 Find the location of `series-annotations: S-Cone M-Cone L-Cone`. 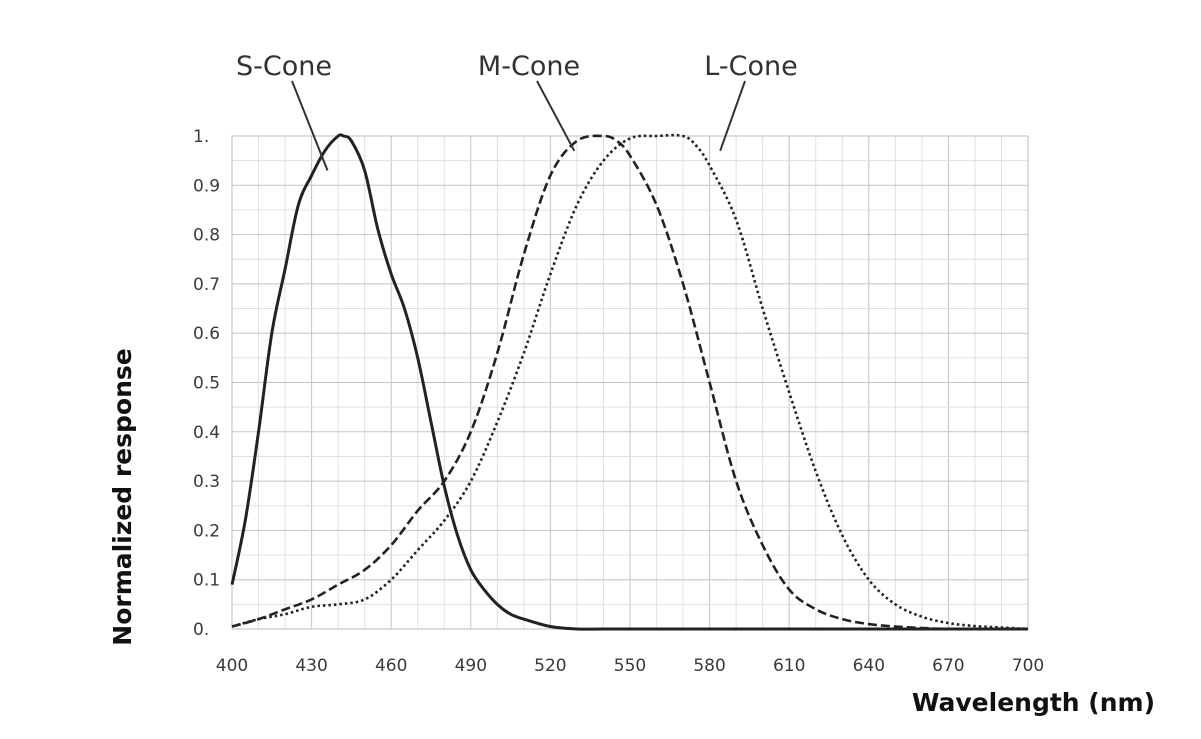

series-annotations: S-Cone M-Cone L-Cone is located at coordinates (517, 111).